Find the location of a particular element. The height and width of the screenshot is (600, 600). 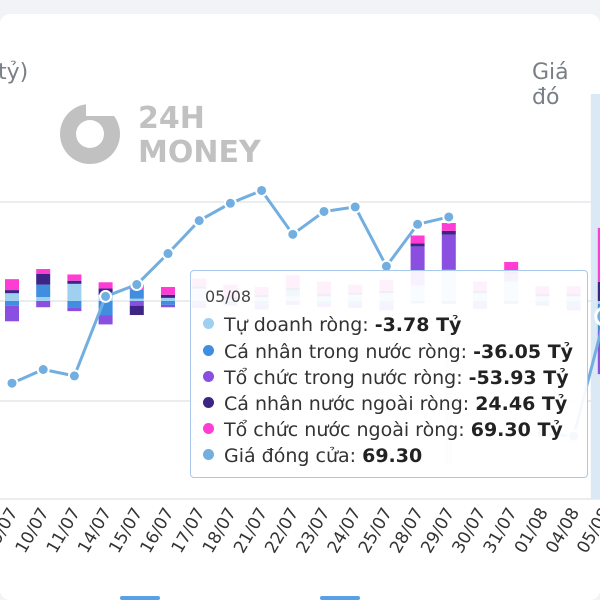

tooltip-value: -3.78 Tỷ is located at coordinates (418, 325).